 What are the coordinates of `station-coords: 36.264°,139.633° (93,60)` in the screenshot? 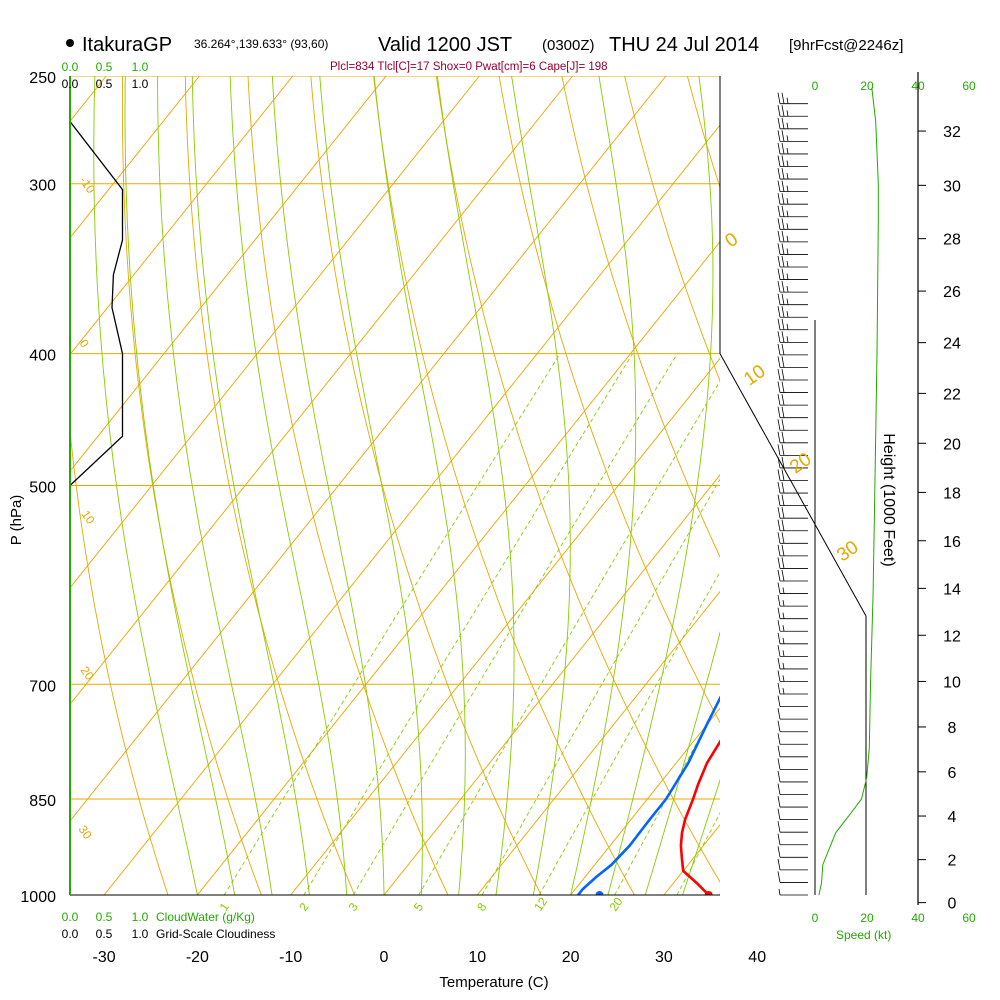 It's located at (261, 44).